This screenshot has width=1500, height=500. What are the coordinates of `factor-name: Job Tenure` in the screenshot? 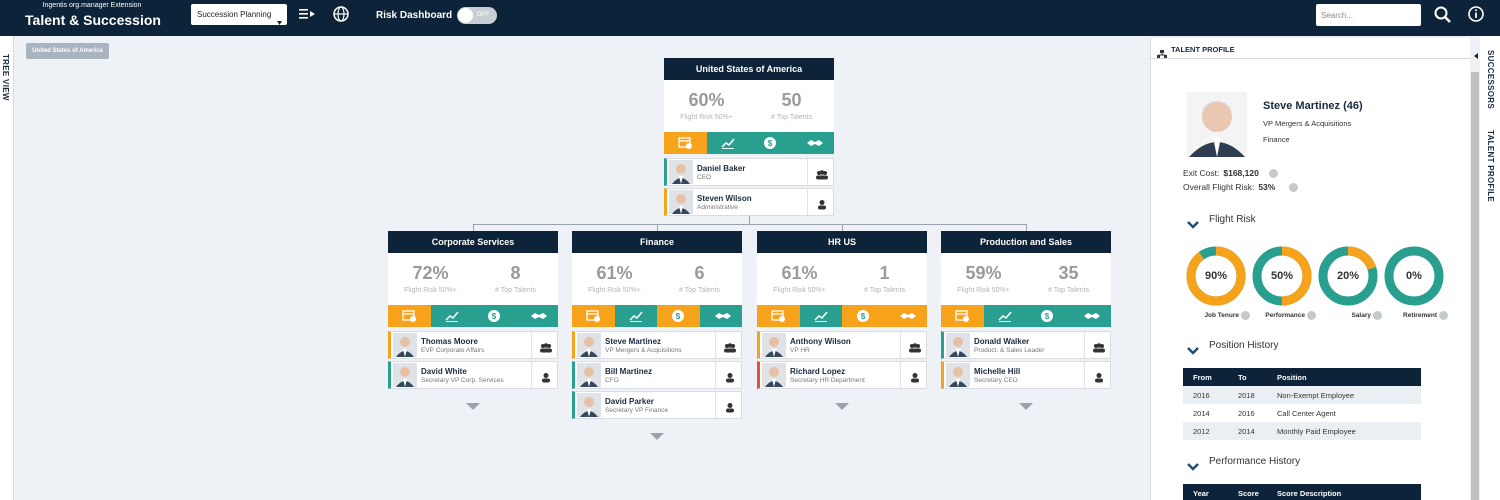 It's located at (1221, 315).